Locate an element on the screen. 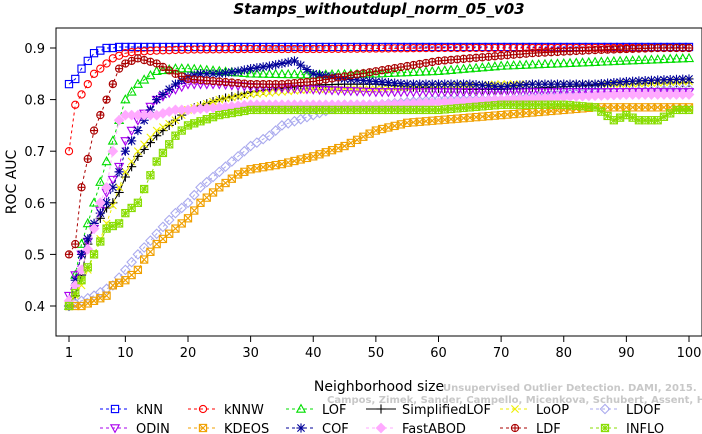  legend-marker-knnw is located at coordinates (203, 409).